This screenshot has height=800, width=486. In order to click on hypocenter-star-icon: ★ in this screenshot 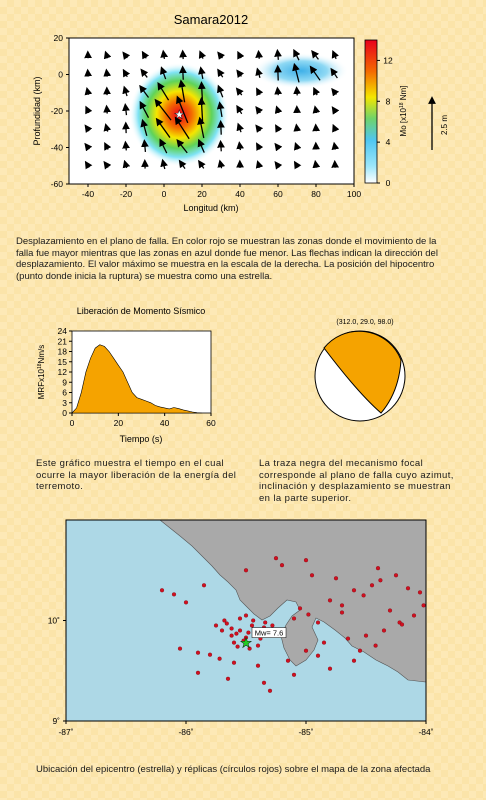, I will do `click(179, 115)`.